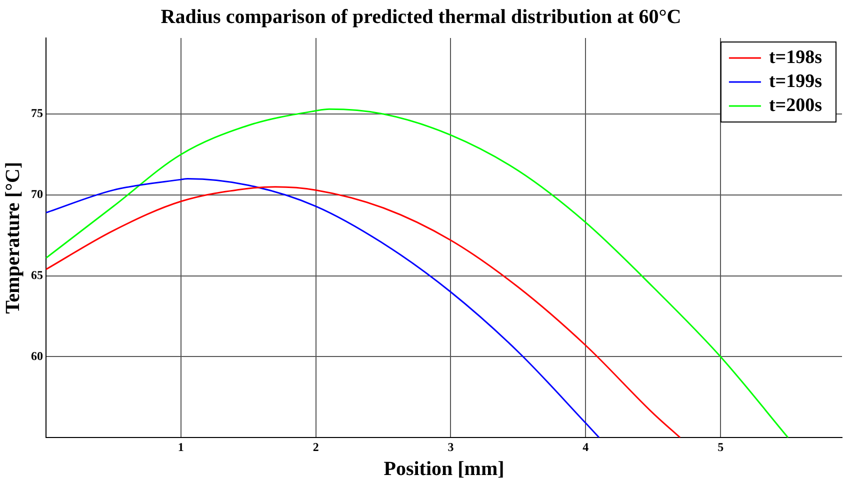 The image size is (844, 482). I want to click on y-tick-label: 65, so click(37, 275).